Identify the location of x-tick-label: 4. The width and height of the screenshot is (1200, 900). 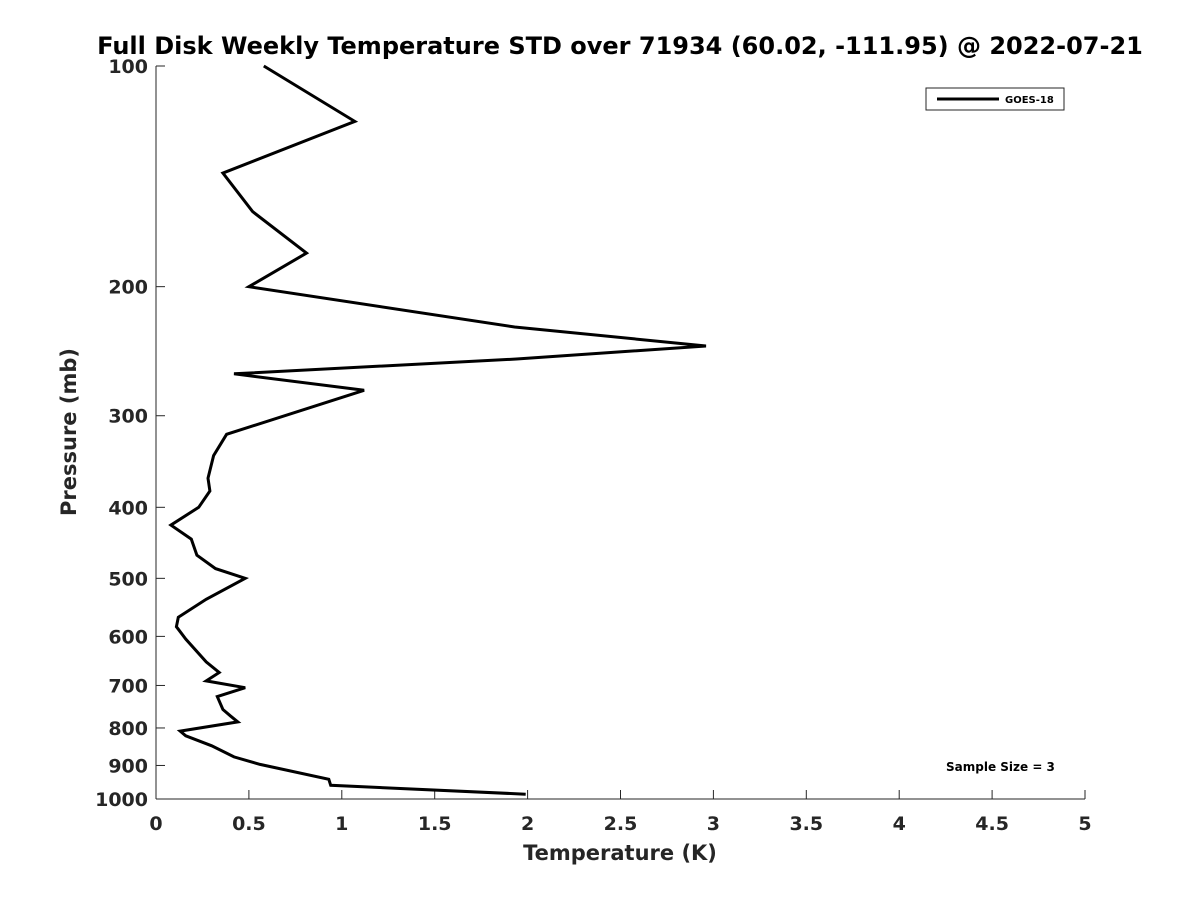
(899, 824).